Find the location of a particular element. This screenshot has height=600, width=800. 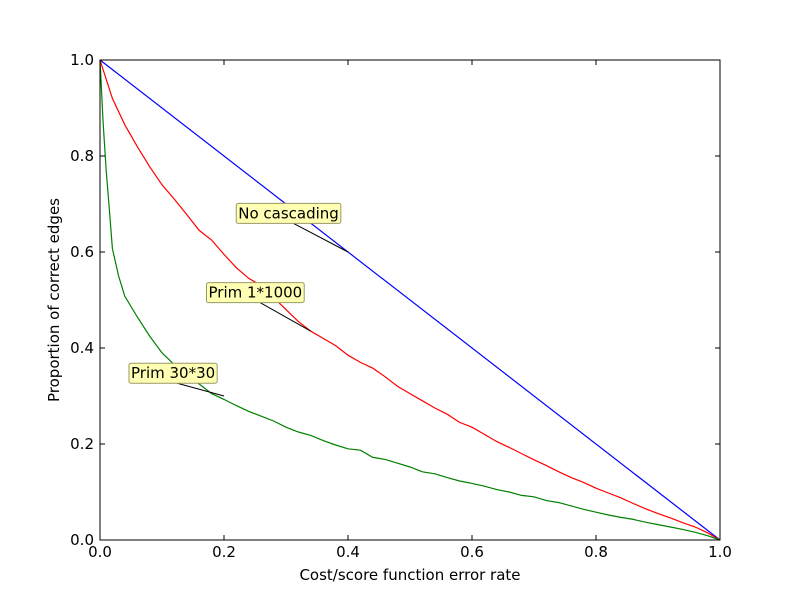

annotation-label: Prim 1*1000 is located at coordinates (256, 293).